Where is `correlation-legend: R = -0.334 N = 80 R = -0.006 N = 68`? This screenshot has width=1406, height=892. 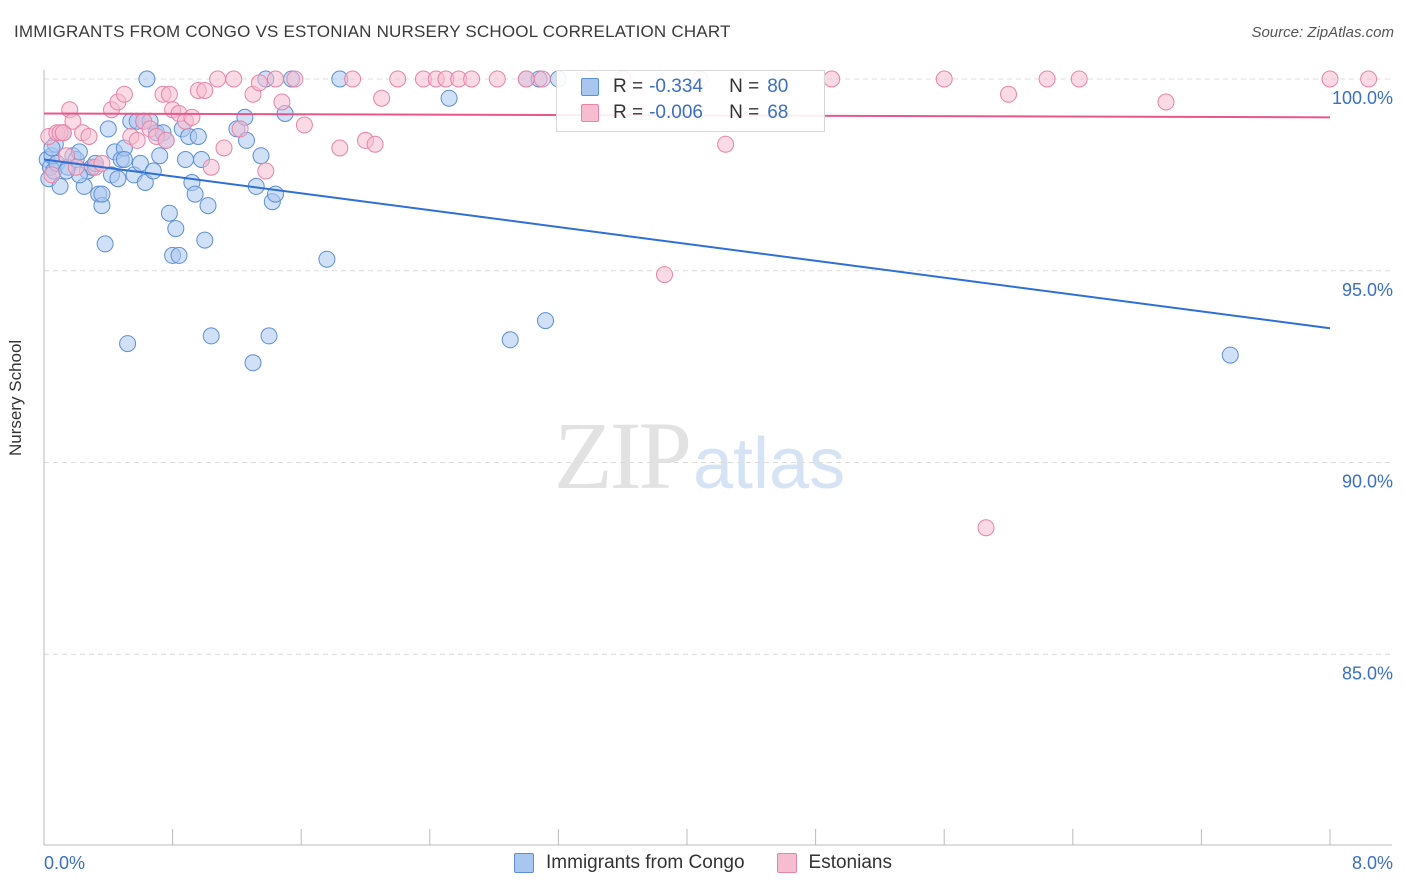 correlation-legend: R = -0.334 N = 80 R = -0.006 N = 68 is located at coordinates (690, 101).